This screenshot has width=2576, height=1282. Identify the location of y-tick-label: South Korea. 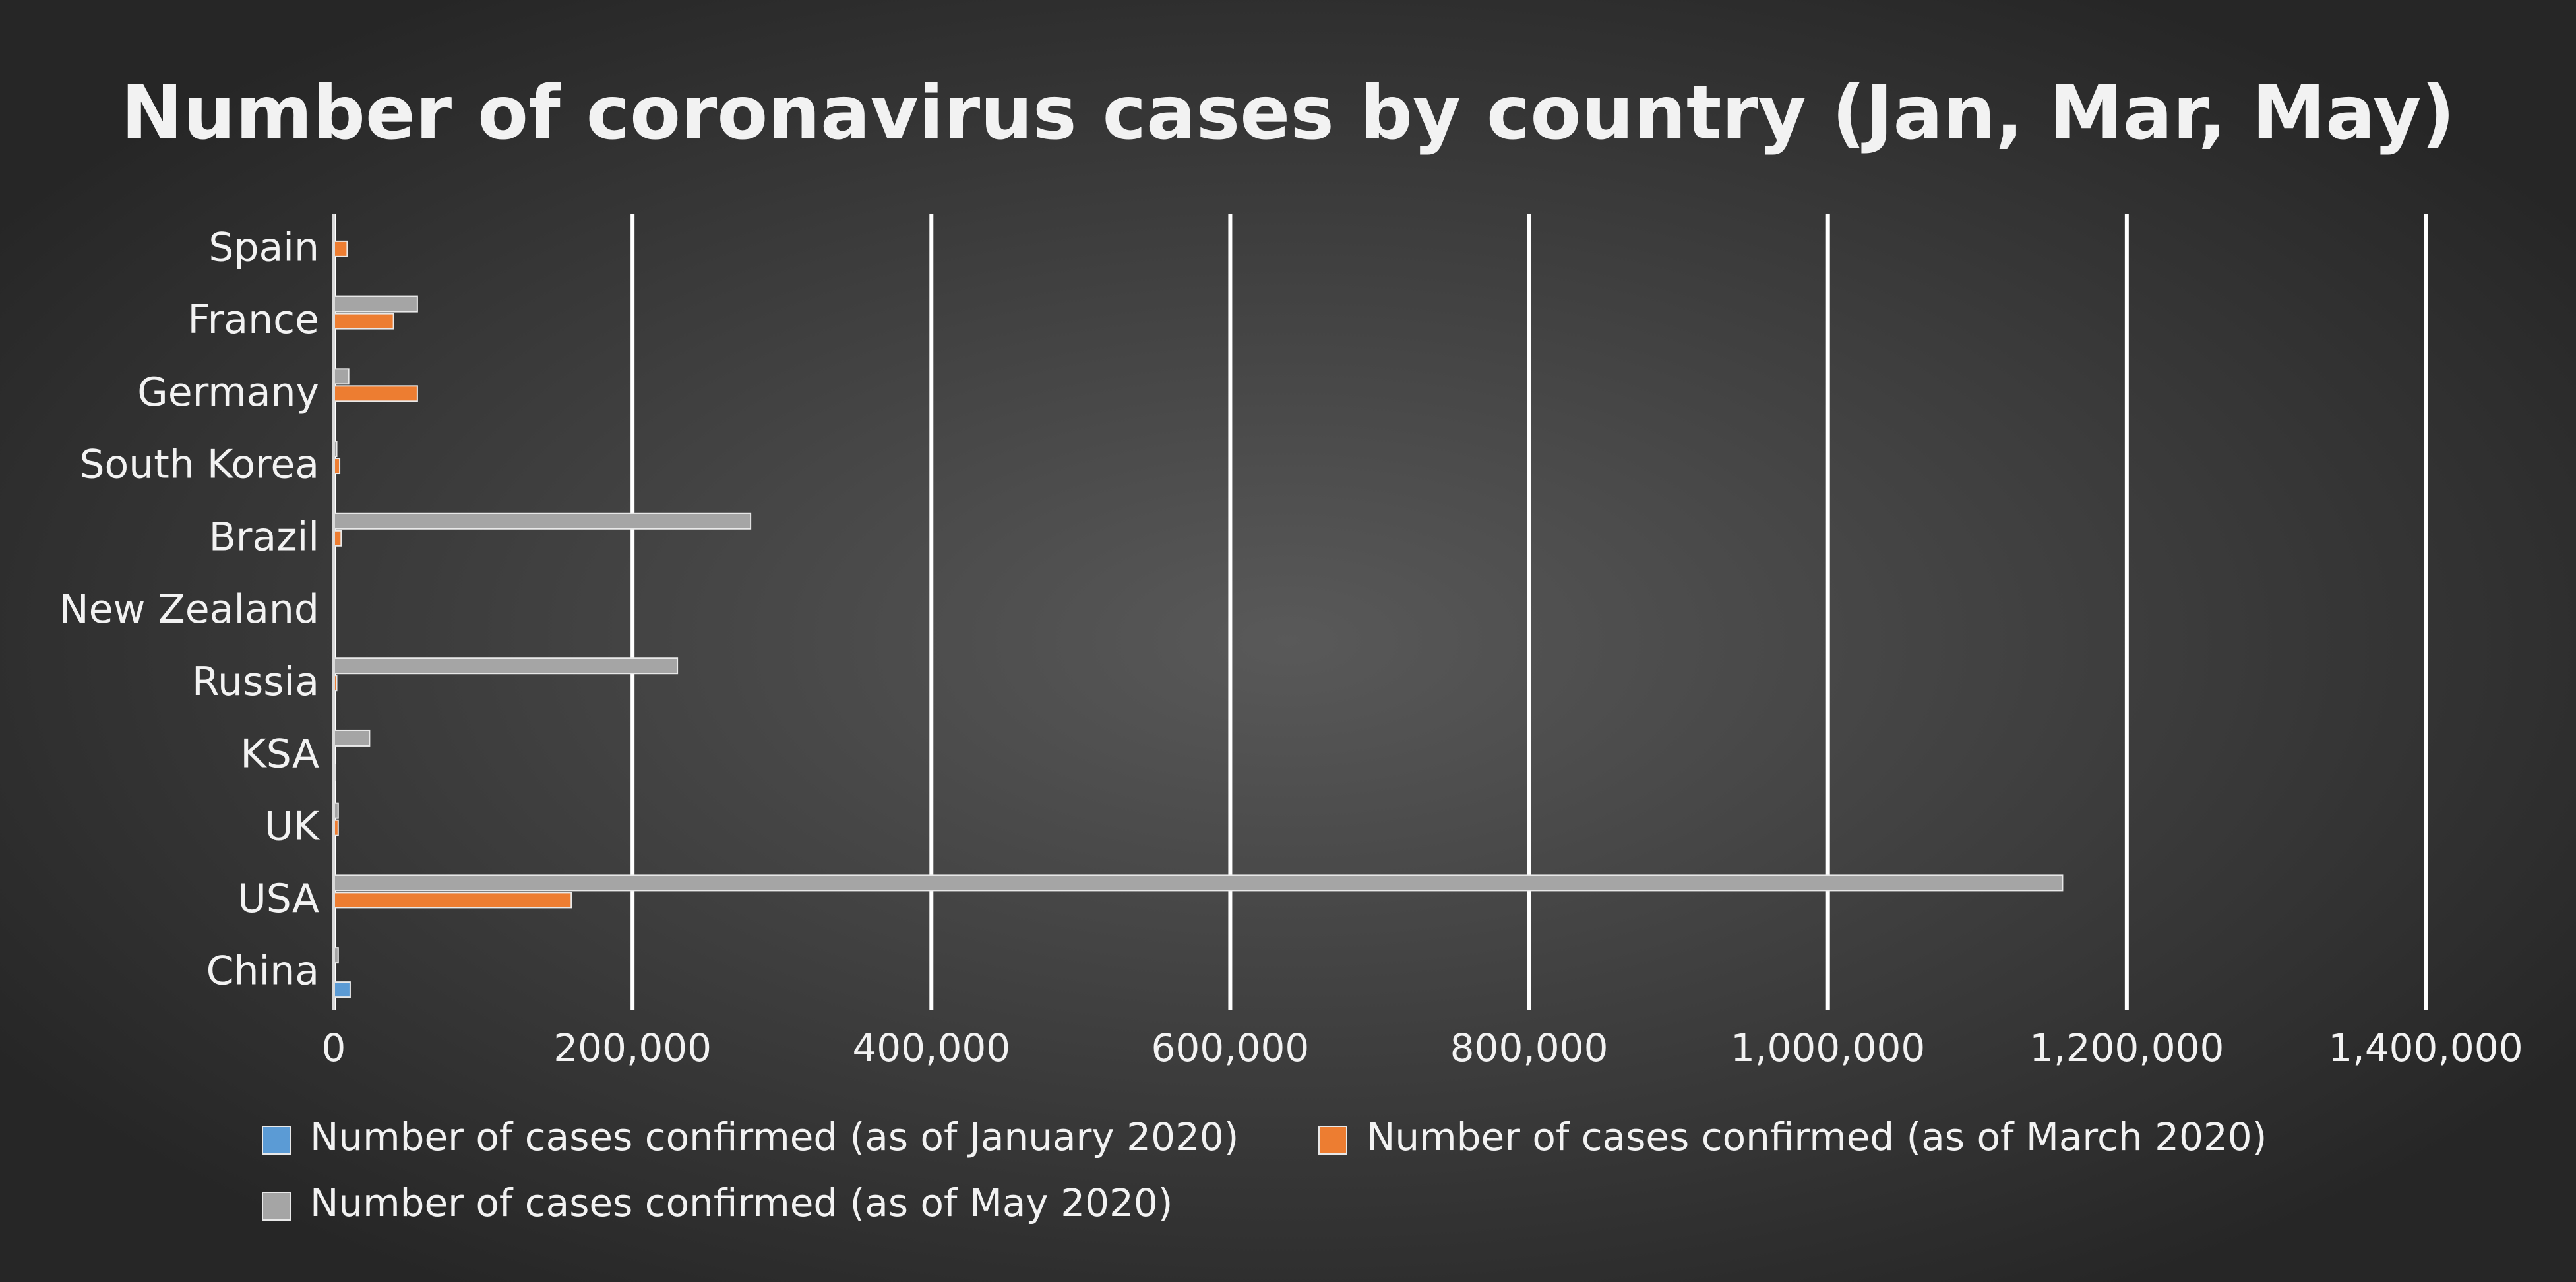
(199, 465).